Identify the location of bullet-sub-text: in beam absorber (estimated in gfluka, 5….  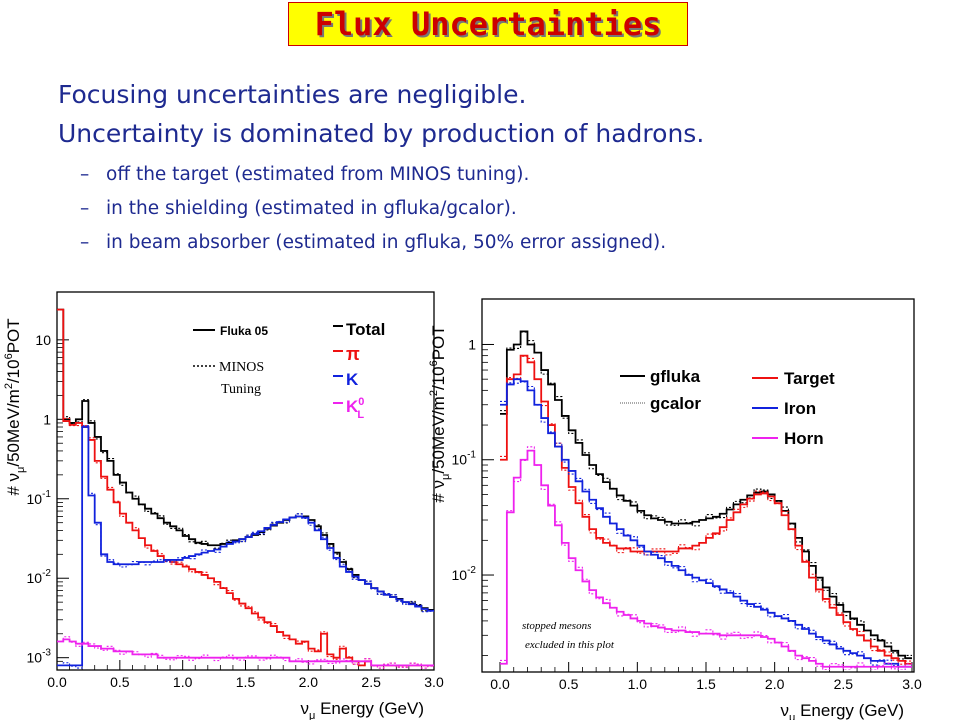
(386, 242).